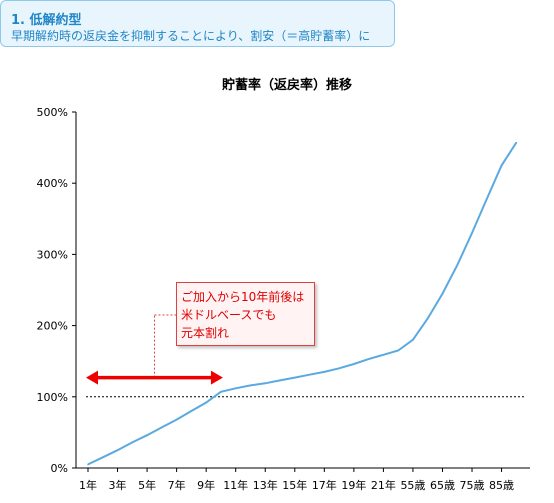  What do you see at coordinates (197, 23) in the screenshot?
I see `section-header: 1. 低解約型 早期解約時の返戻金を抑制することにより、割安（＝高貯蓄率）に` at bounding box center [197, 23].